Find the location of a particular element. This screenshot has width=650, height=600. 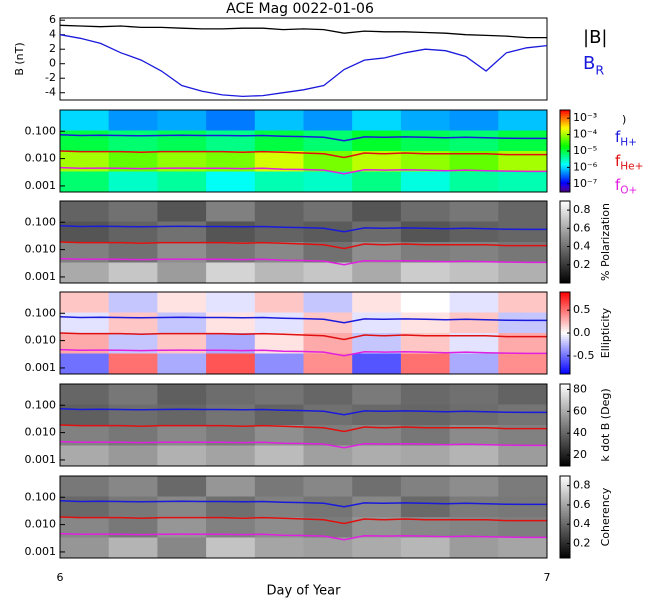

colorbar-tick-label: 0.6 is located at coordinates (582, 227).